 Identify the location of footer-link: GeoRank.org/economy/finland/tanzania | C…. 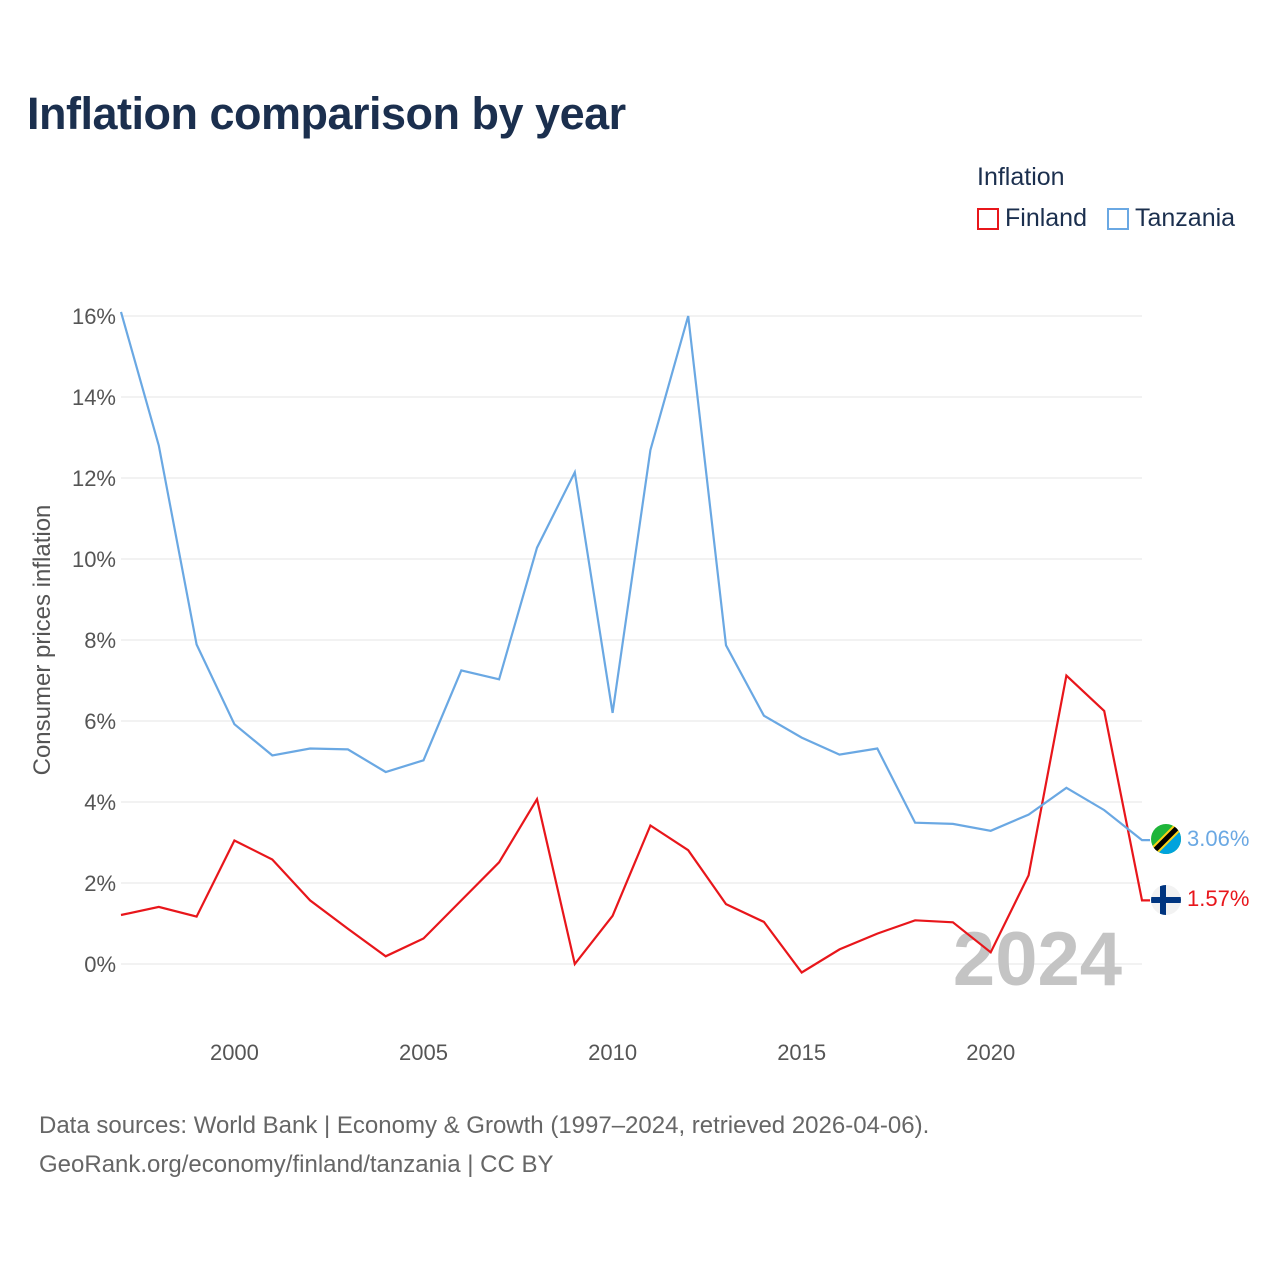
(296, 1164).